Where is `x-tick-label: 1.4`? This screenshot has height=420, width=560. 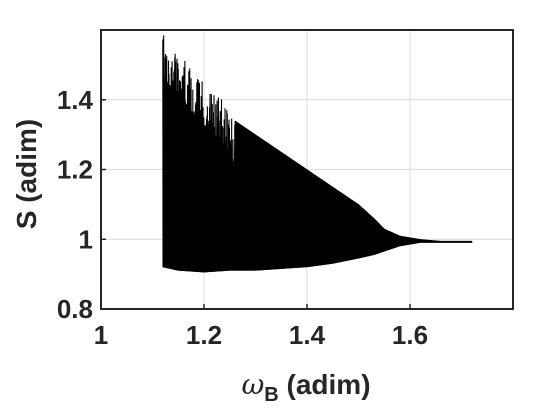 x-tick-label: 1.4 is located at coordinates (307, 335).